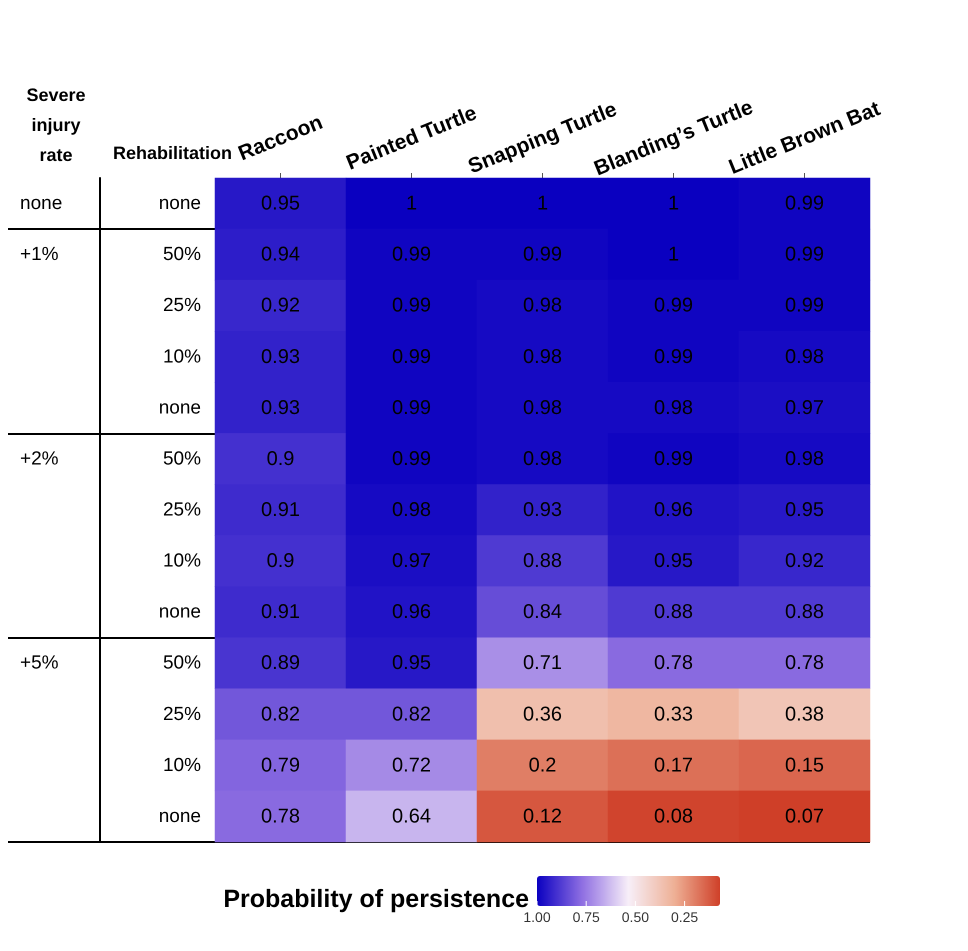 This screenshot has height=951, width=968. I want to click on y-axis-title: Rehabilitation, so click(172, 153).